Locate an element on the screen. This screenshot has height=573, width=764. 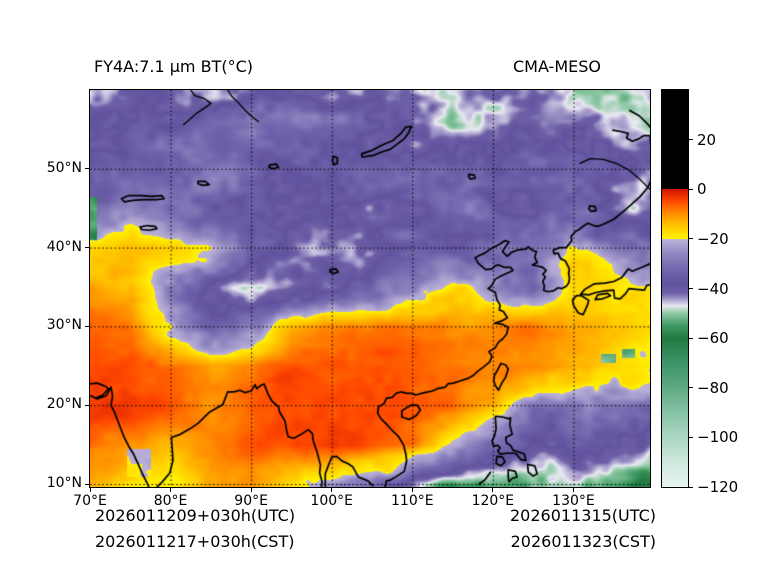
colorbar-tick-label: 20 is located at coordinates (707, 139).